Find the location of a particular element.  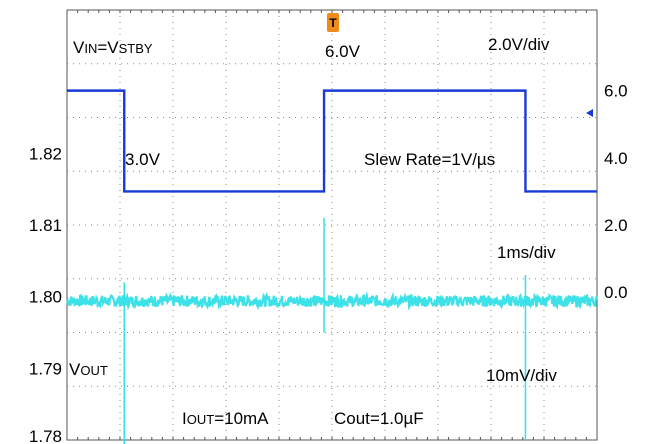

vout-scale-label: 10mV/div is located at coordinates (521, 375).